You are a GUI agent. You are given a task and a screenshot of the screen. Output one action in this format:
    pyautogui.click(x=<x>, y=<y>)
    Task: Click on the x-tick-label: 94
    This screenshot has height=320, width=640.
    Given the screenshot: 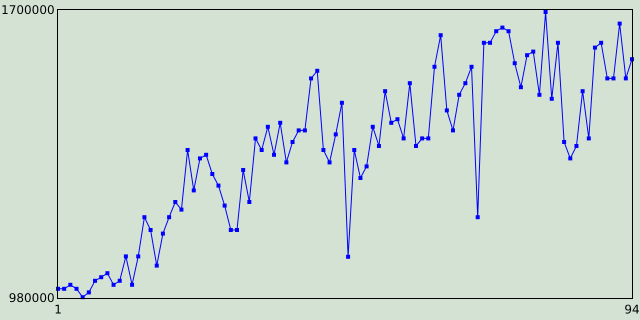 What is the action you would take?
    pyautogui.click(x=632, y=309)
    